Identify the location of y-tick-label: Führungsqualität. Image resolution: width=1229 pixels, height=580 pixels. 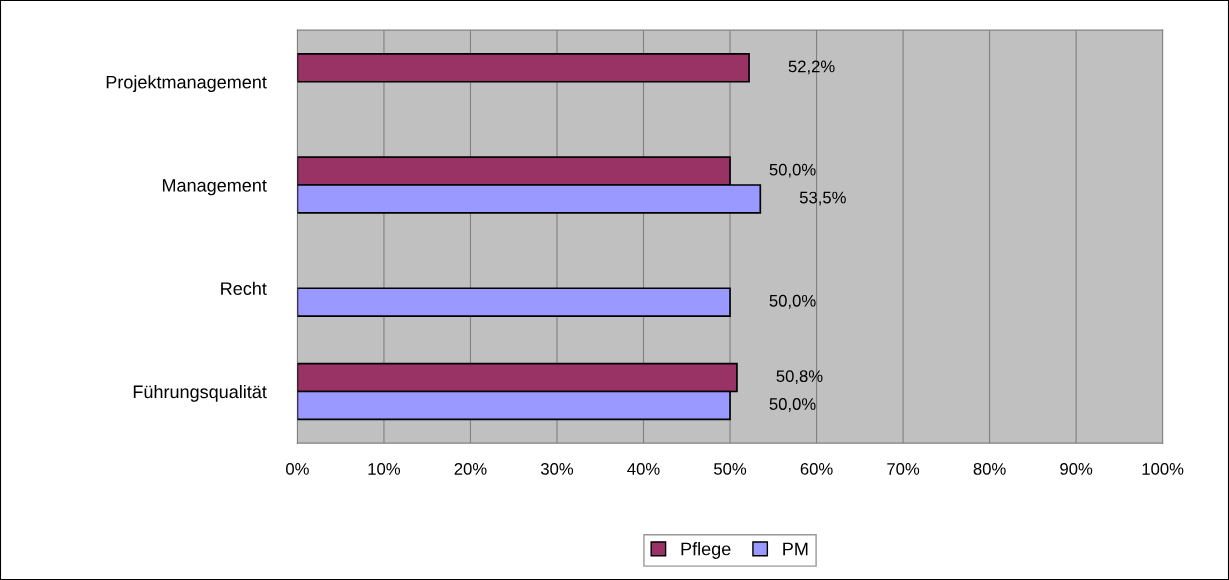
(200, 393).